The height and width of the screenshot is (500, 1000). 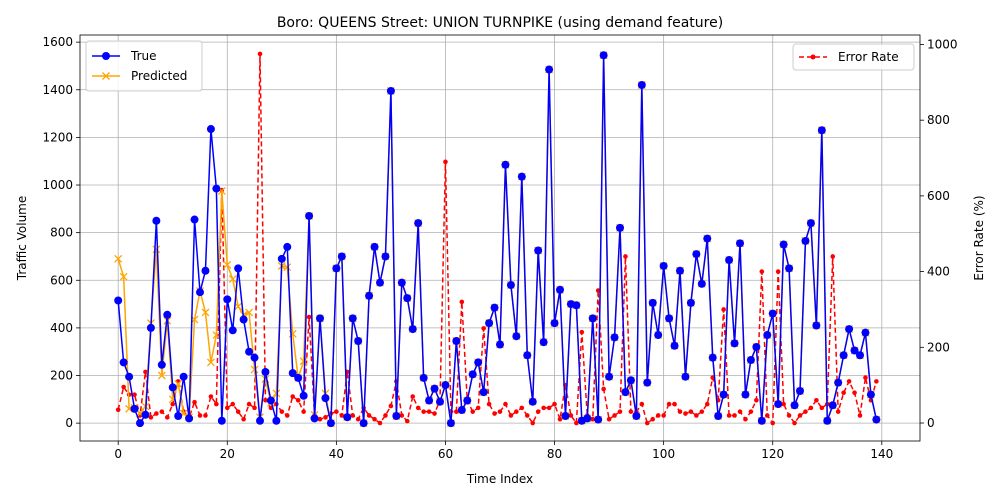 I want to click on y2-tick-label: 800, so click(x=938, y=120).